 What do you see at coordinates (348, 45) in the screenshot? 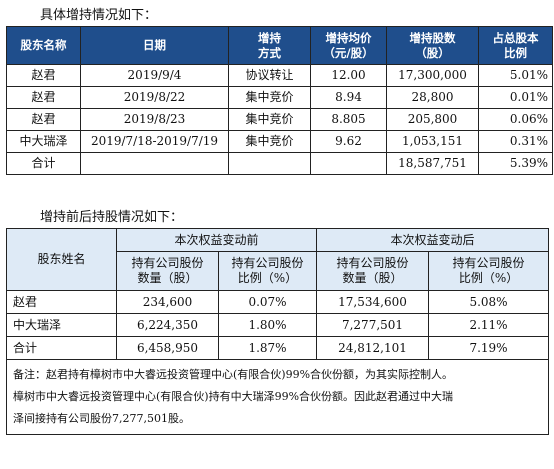
I see `header-avg-price: 增持均价 （元/股）` at bounding box center [348, 45].